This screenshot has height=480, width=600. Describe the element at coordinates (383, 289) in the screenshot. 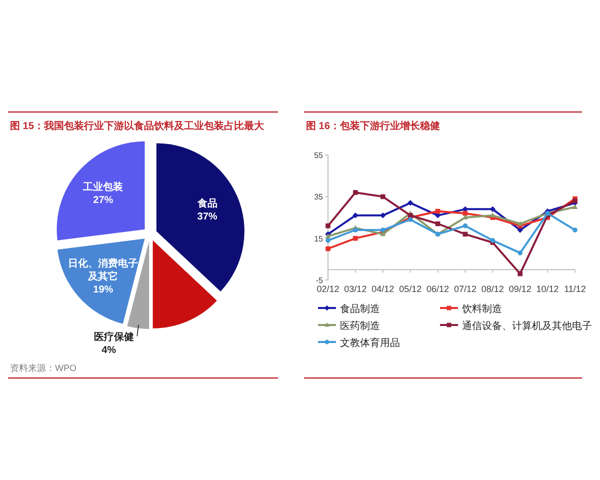

I see `xtick: 04/12` at that location.